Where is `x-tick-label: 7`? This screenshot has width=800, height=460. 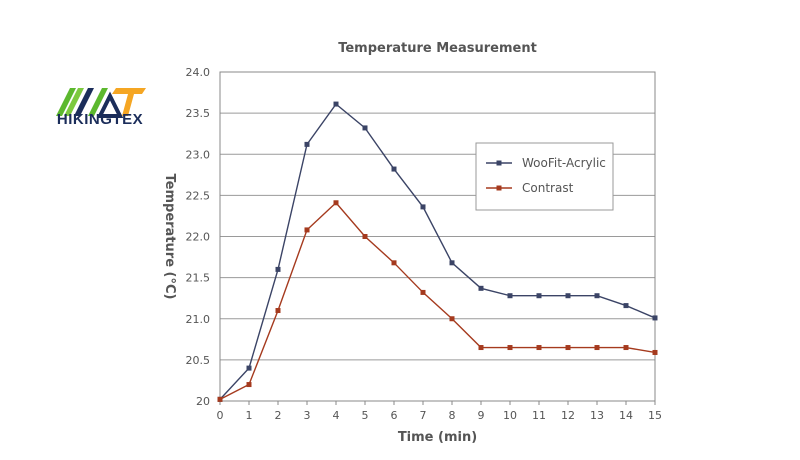
x-tick-label: 7 is located at coordinates (423, 415).